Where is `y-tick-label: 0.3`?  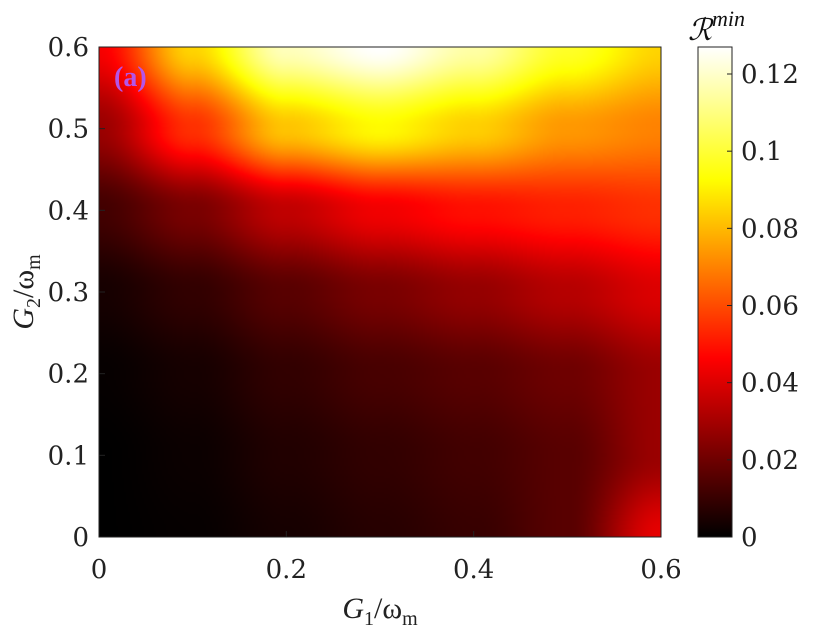
y-tick-label: 0.3 is located at coordinates (68, 293).